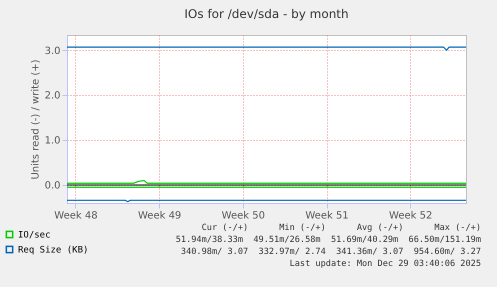 This screenshot has width=497, height=287. Describe the element at coordinates (52, 51) in the screenshot. I see `y-tick-label: 3.0` at that location.